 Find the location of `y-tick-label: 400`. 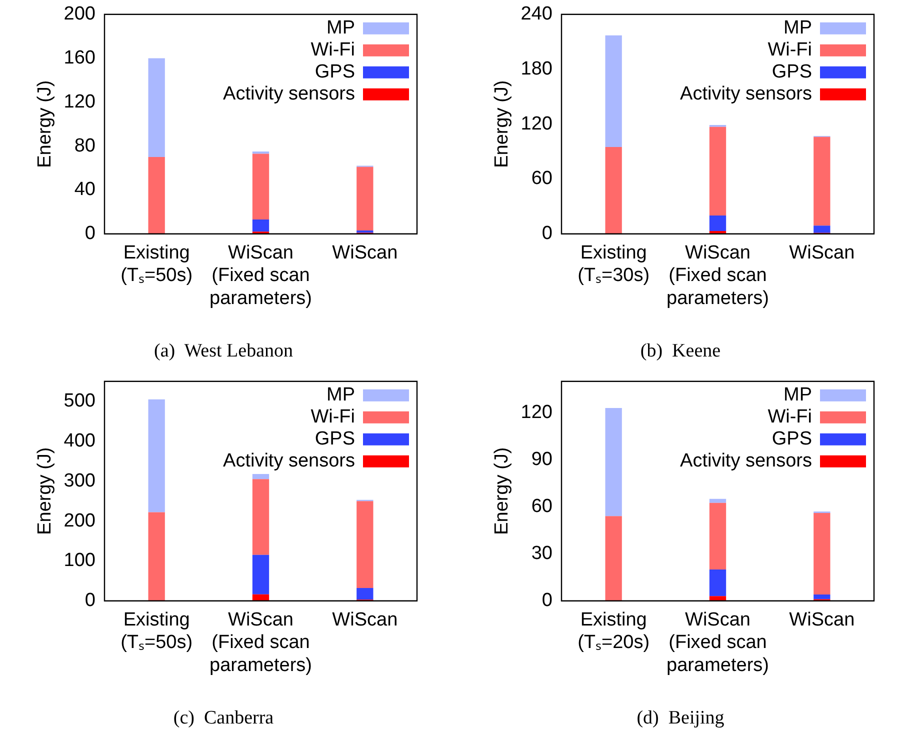

y-tick-label: 400 is located at coordinates (80, 441).